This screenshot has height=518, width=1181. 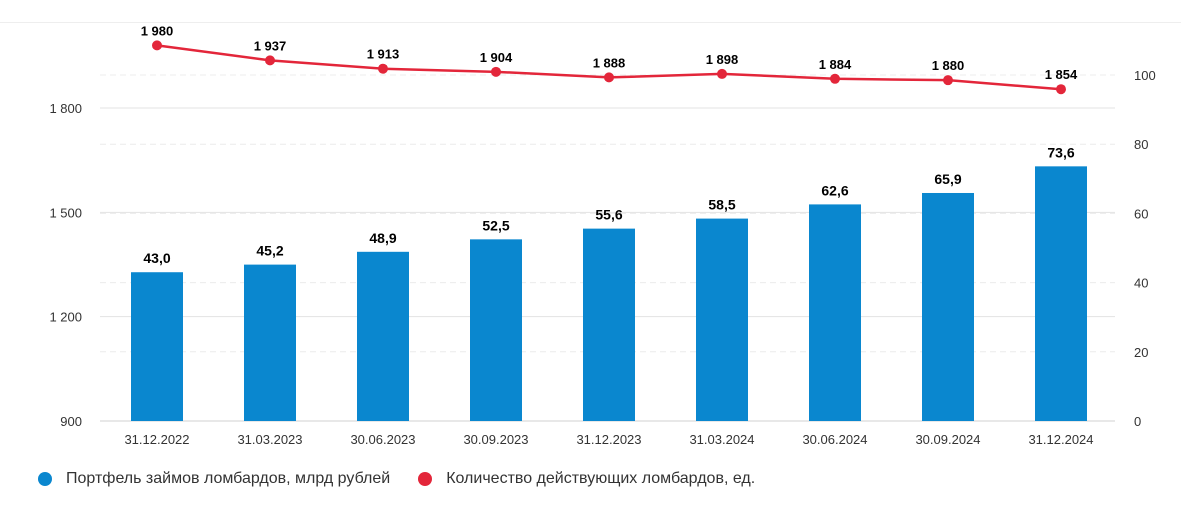 I want to click on x-tick-label: 31.12.2023, so click(x=608, y=439).